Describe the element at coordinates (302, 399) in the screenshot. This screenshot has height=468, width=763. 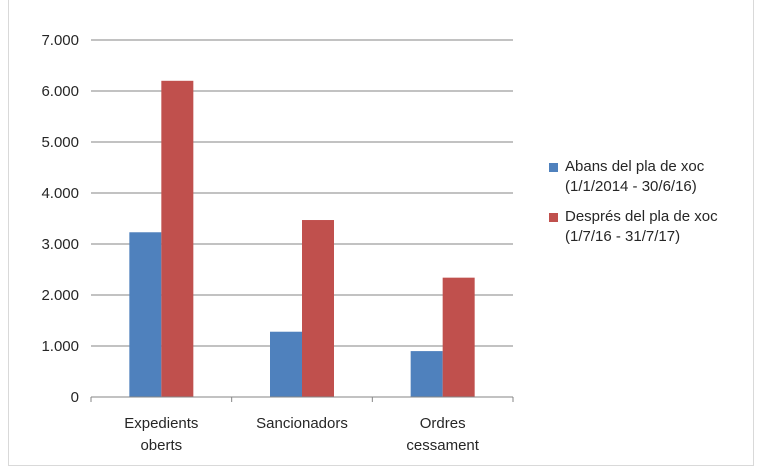
I see `x-axis-ticks` at that location.